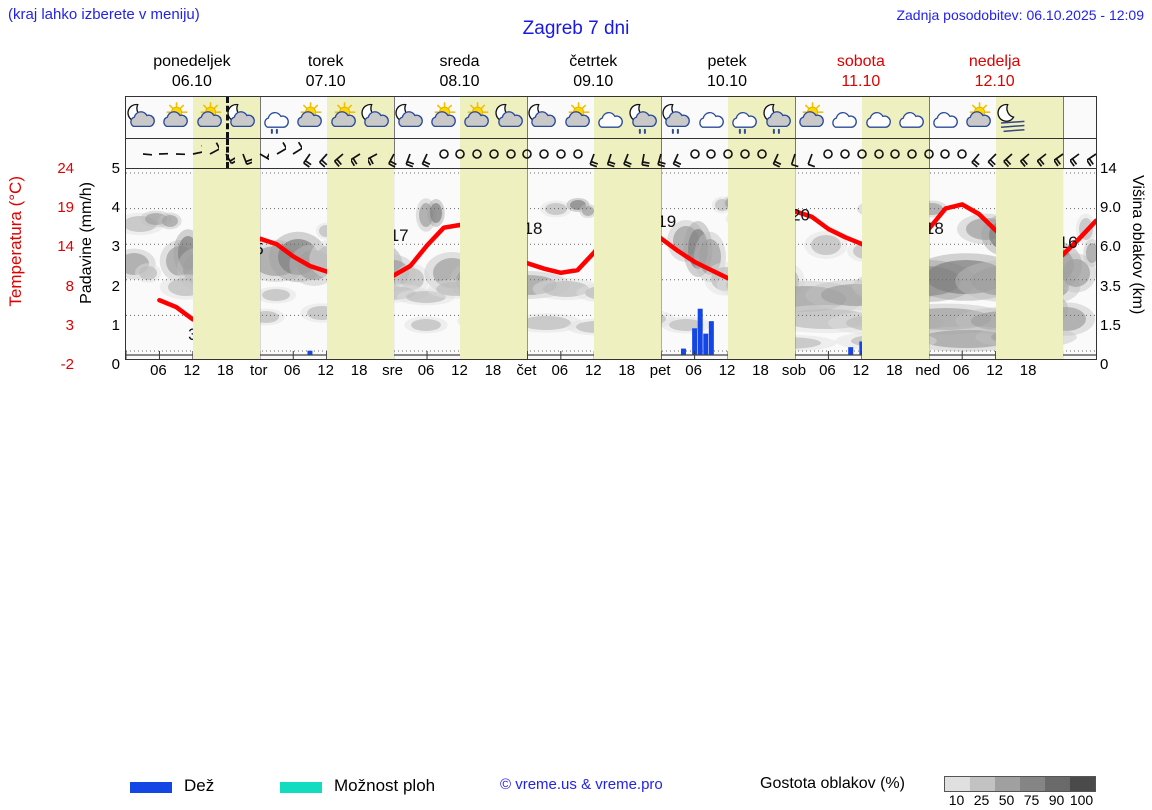  I want to click on day-date: 10.10, so click(727, 82).